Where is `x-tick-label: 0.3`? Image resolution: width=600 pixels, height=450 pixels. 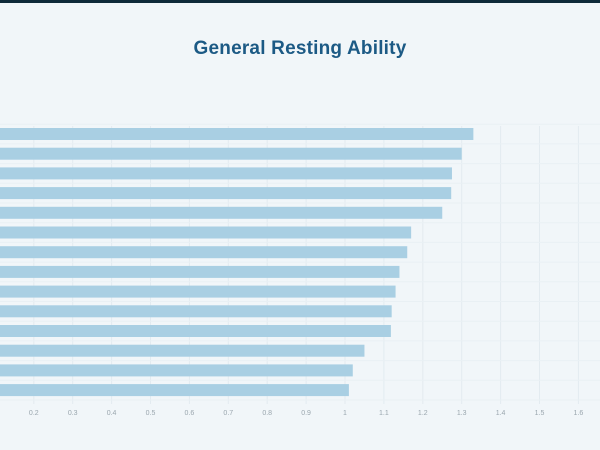
x-tick-label: 0.3 is located at coordinates (73, 413).